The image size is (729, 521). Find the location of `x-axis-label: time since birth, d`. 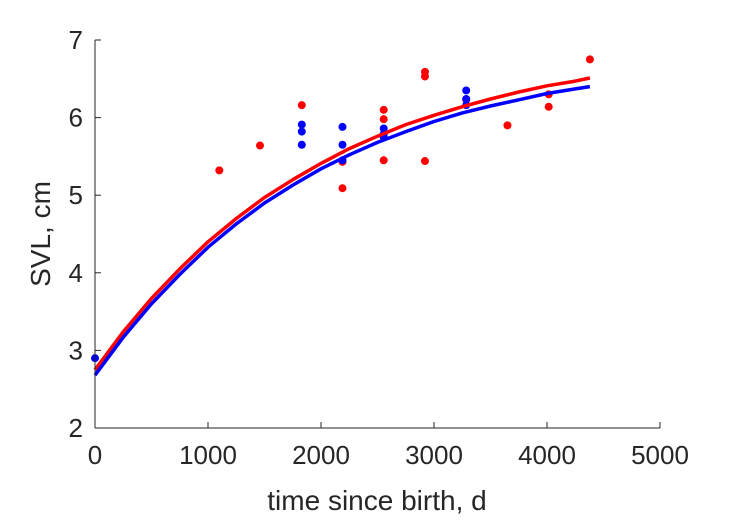

x-axis-label: time since birth, d is located at coordinates (376, 500).